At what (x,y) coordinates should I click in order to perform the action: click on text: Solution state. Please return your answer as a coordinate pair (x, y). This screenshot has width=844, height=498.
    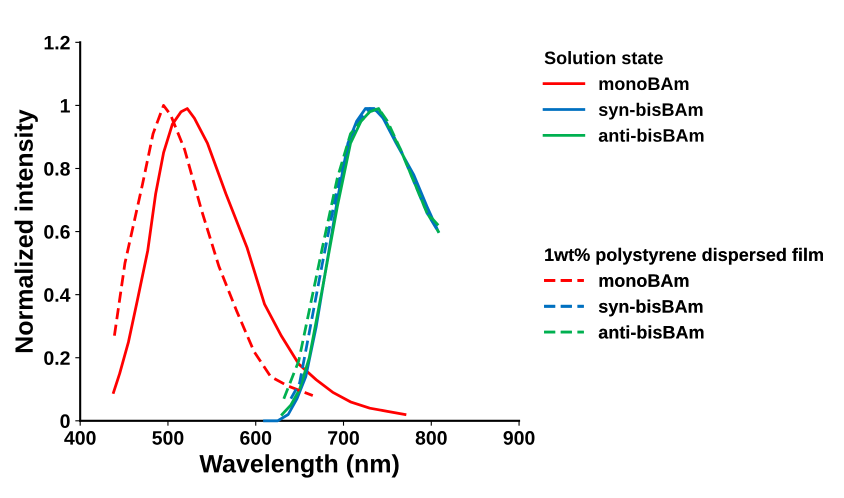
    Looking at the image, I should click on (603, 57).